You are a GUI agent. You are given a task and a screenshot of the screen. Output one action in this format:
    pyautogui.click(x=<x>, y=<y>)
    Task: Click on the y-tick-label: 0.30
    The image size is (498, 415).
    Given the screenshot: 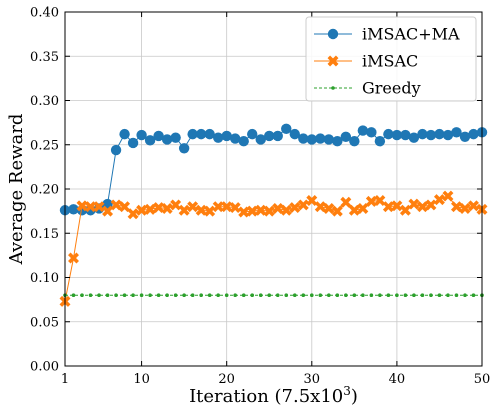 What is the action you would take?
    pyautogui.click(x=44, y=101)
    